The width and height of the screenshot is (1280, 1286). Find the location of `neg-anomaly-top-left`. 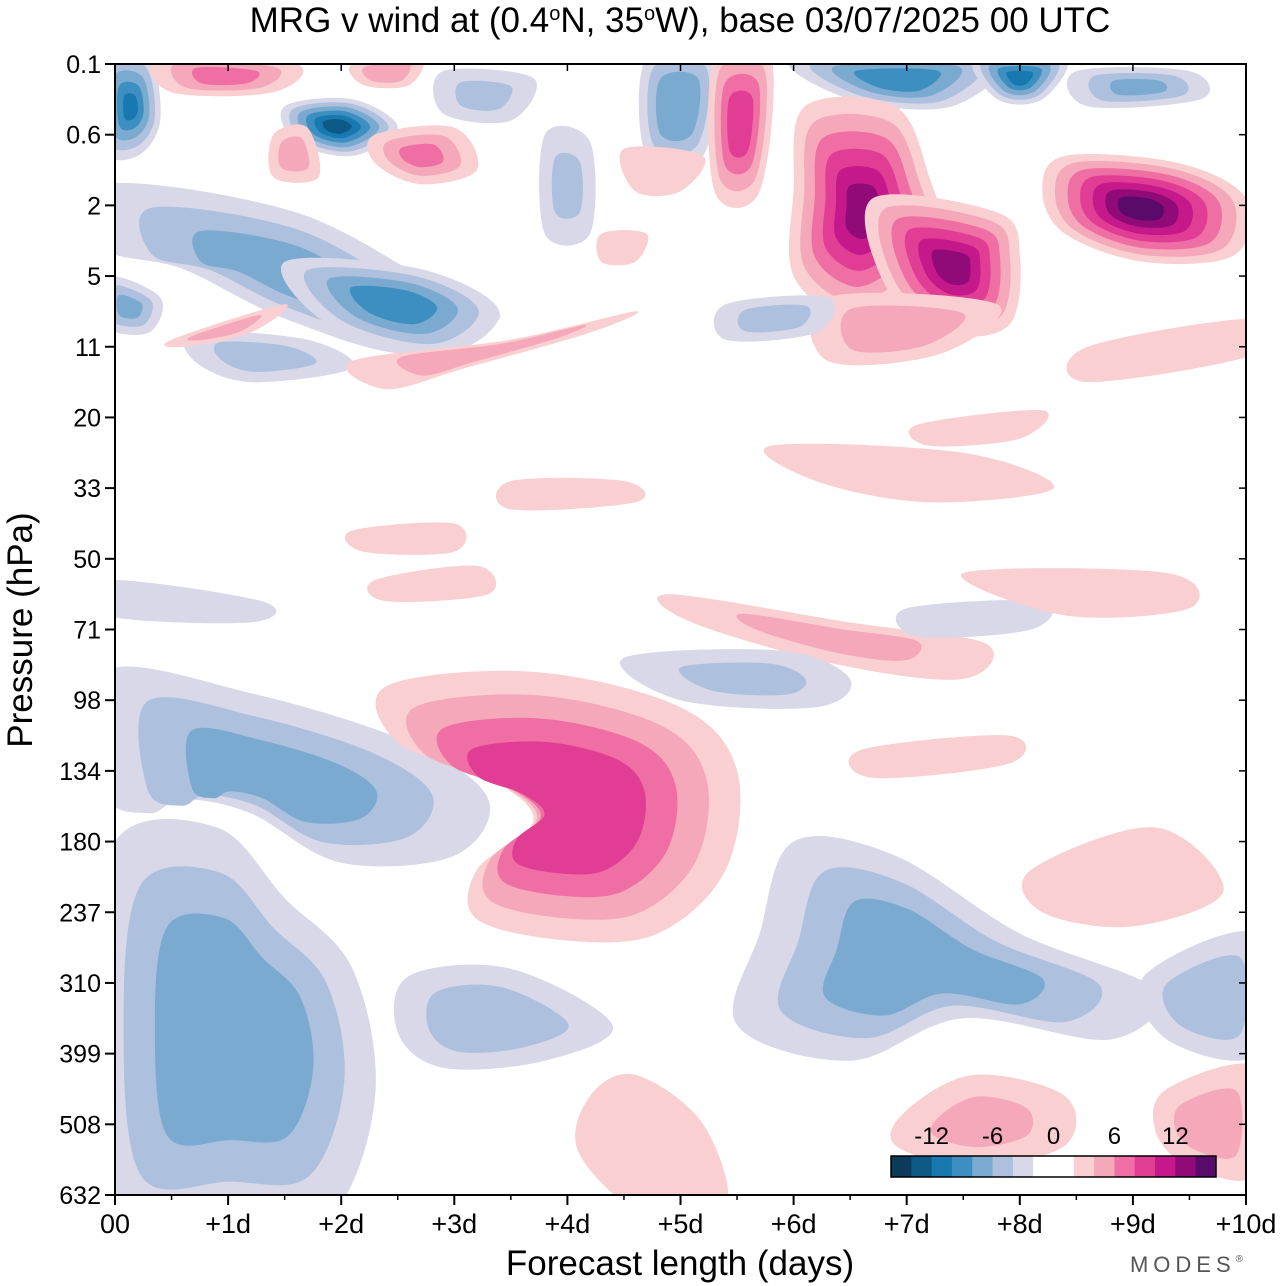

neg-anomaly-top-left is located at coordinates (138, 112).